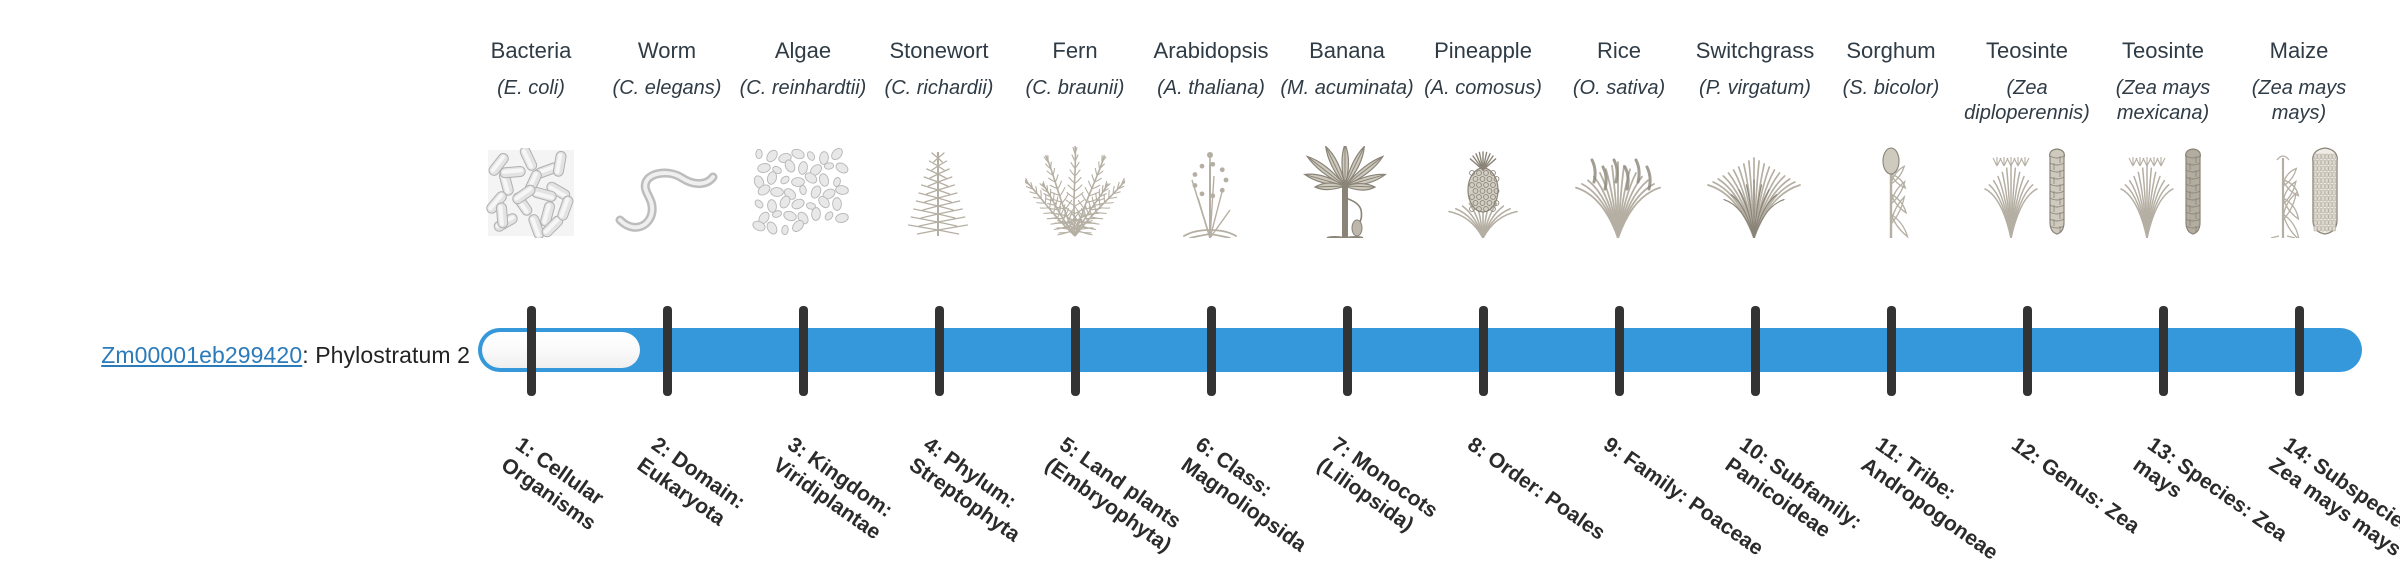 The width and height of the screenshot is (2400, 588). I want to click on bar-unfilled-segment, so click(561, 350).